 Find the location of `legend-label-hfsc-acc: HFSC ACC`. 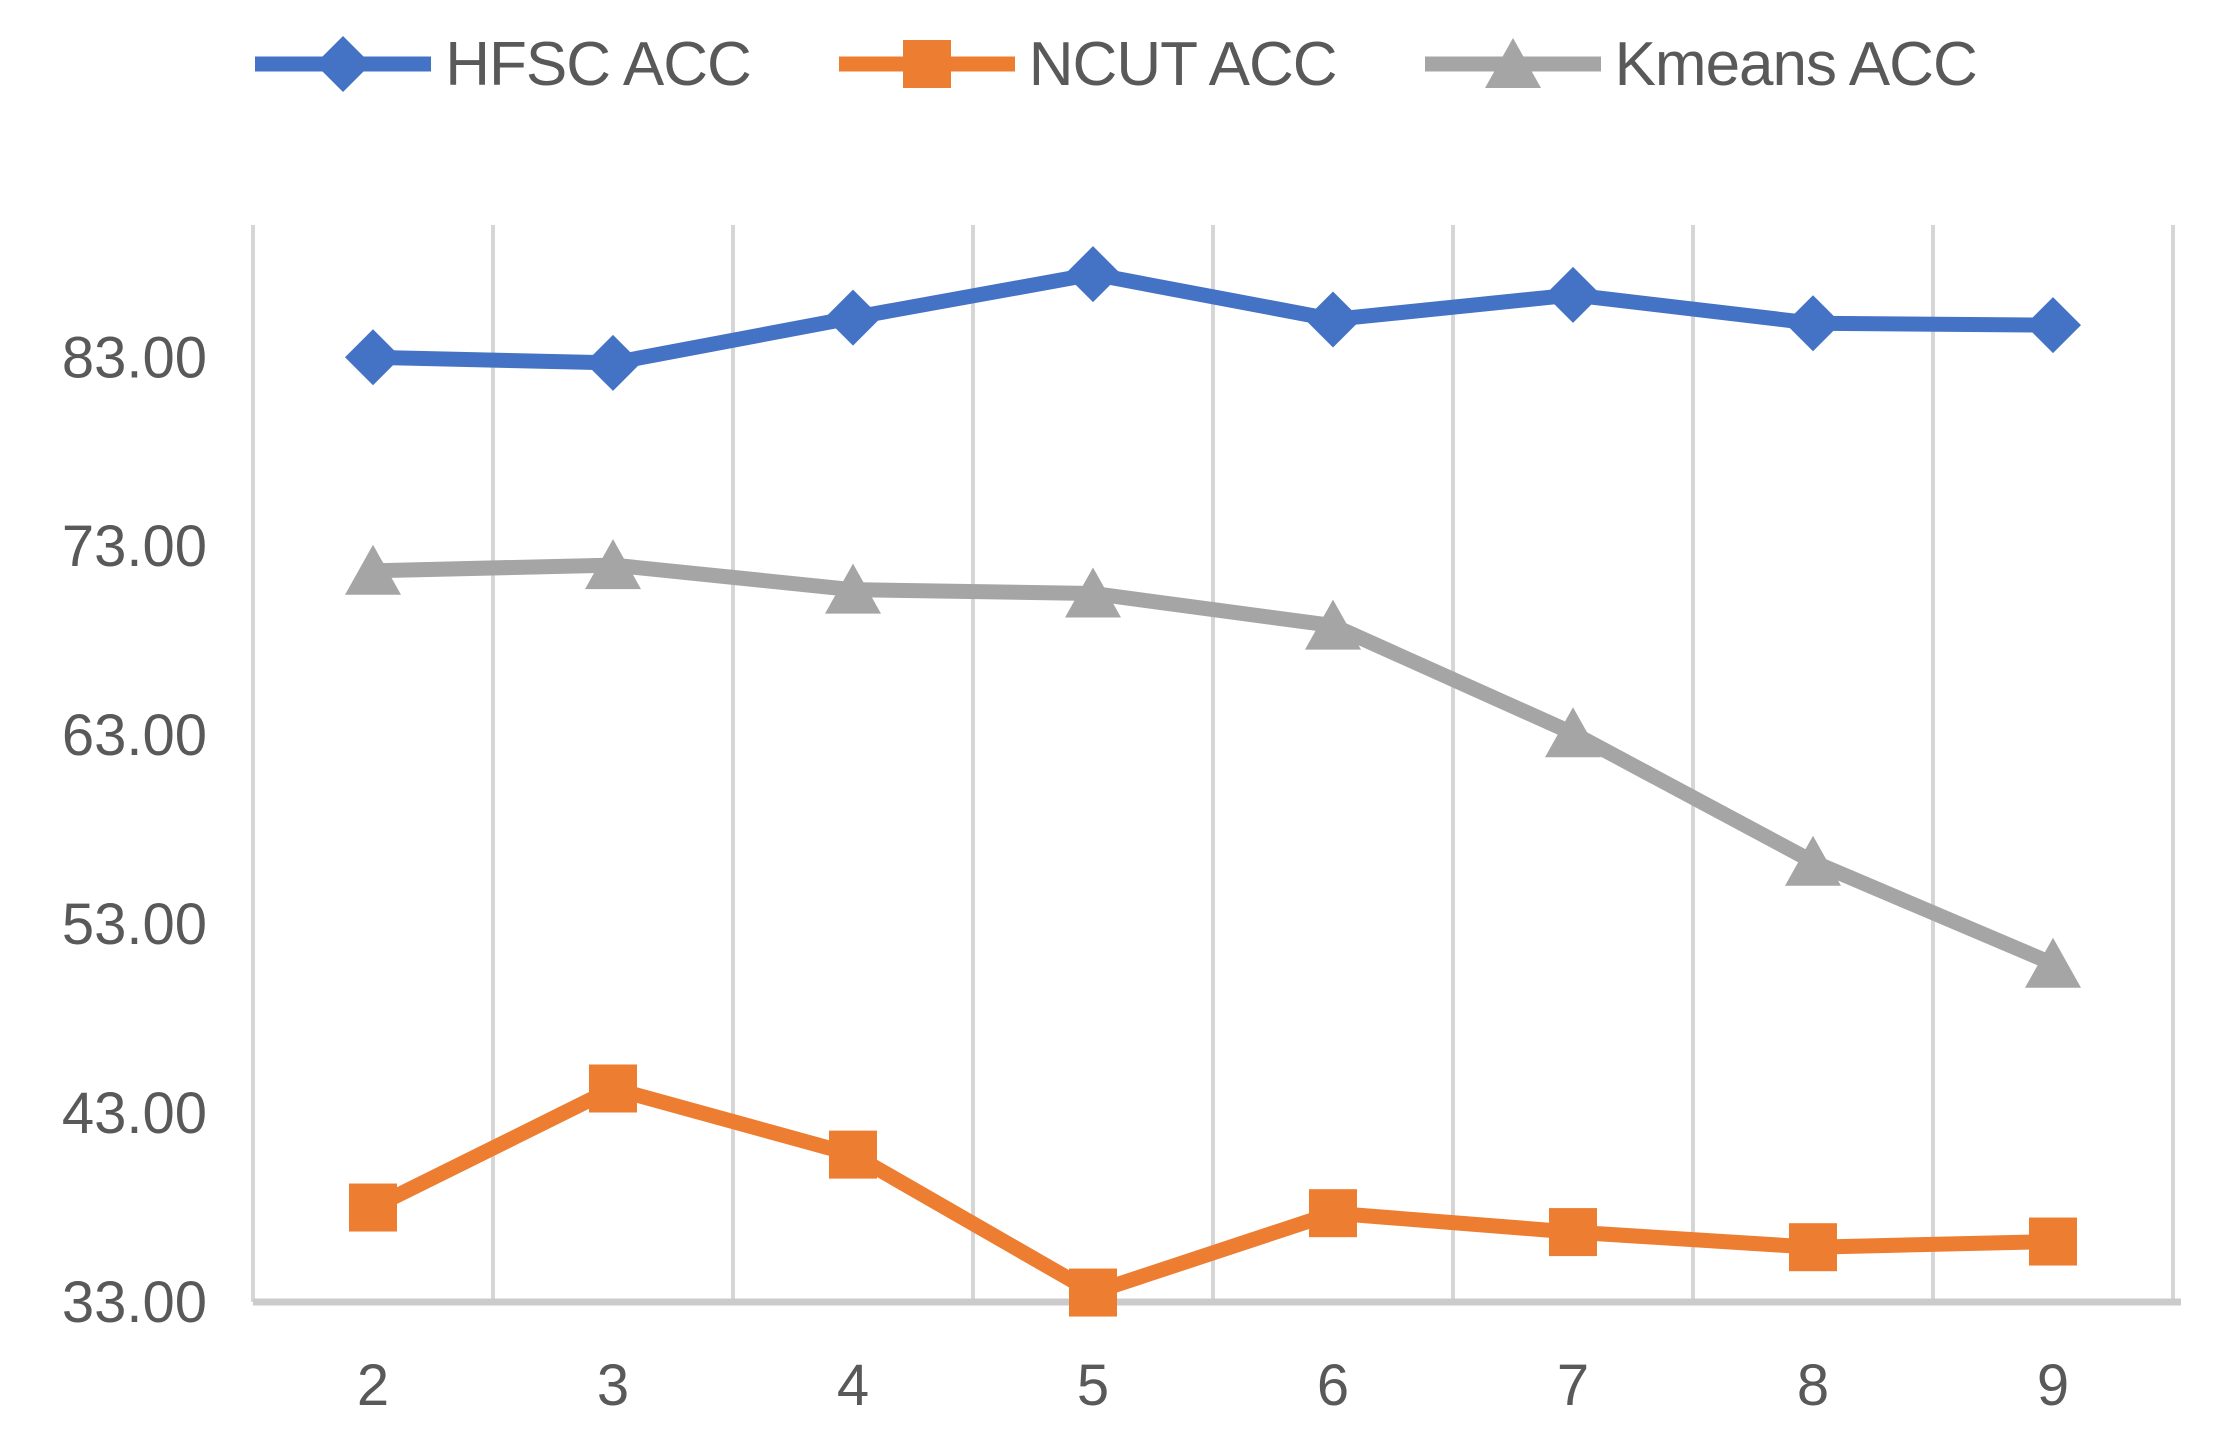

legend-label-hfsc-acc: HFSC ACC is located at coordinates (598, 64).